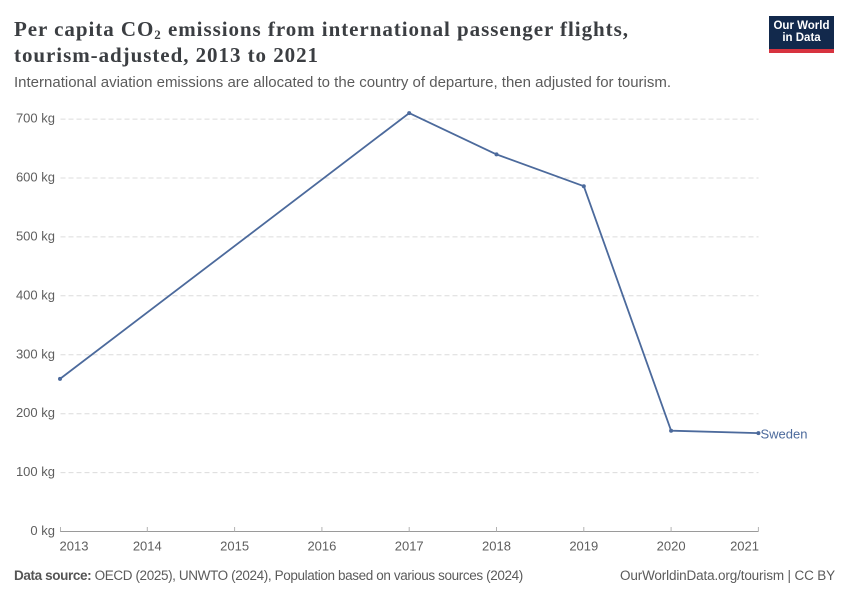 This screenshot has height=600, width=850. Describe the element at coordinates (35, 235) in the screenshot. I see `svg-text: 500 kg` at that location.